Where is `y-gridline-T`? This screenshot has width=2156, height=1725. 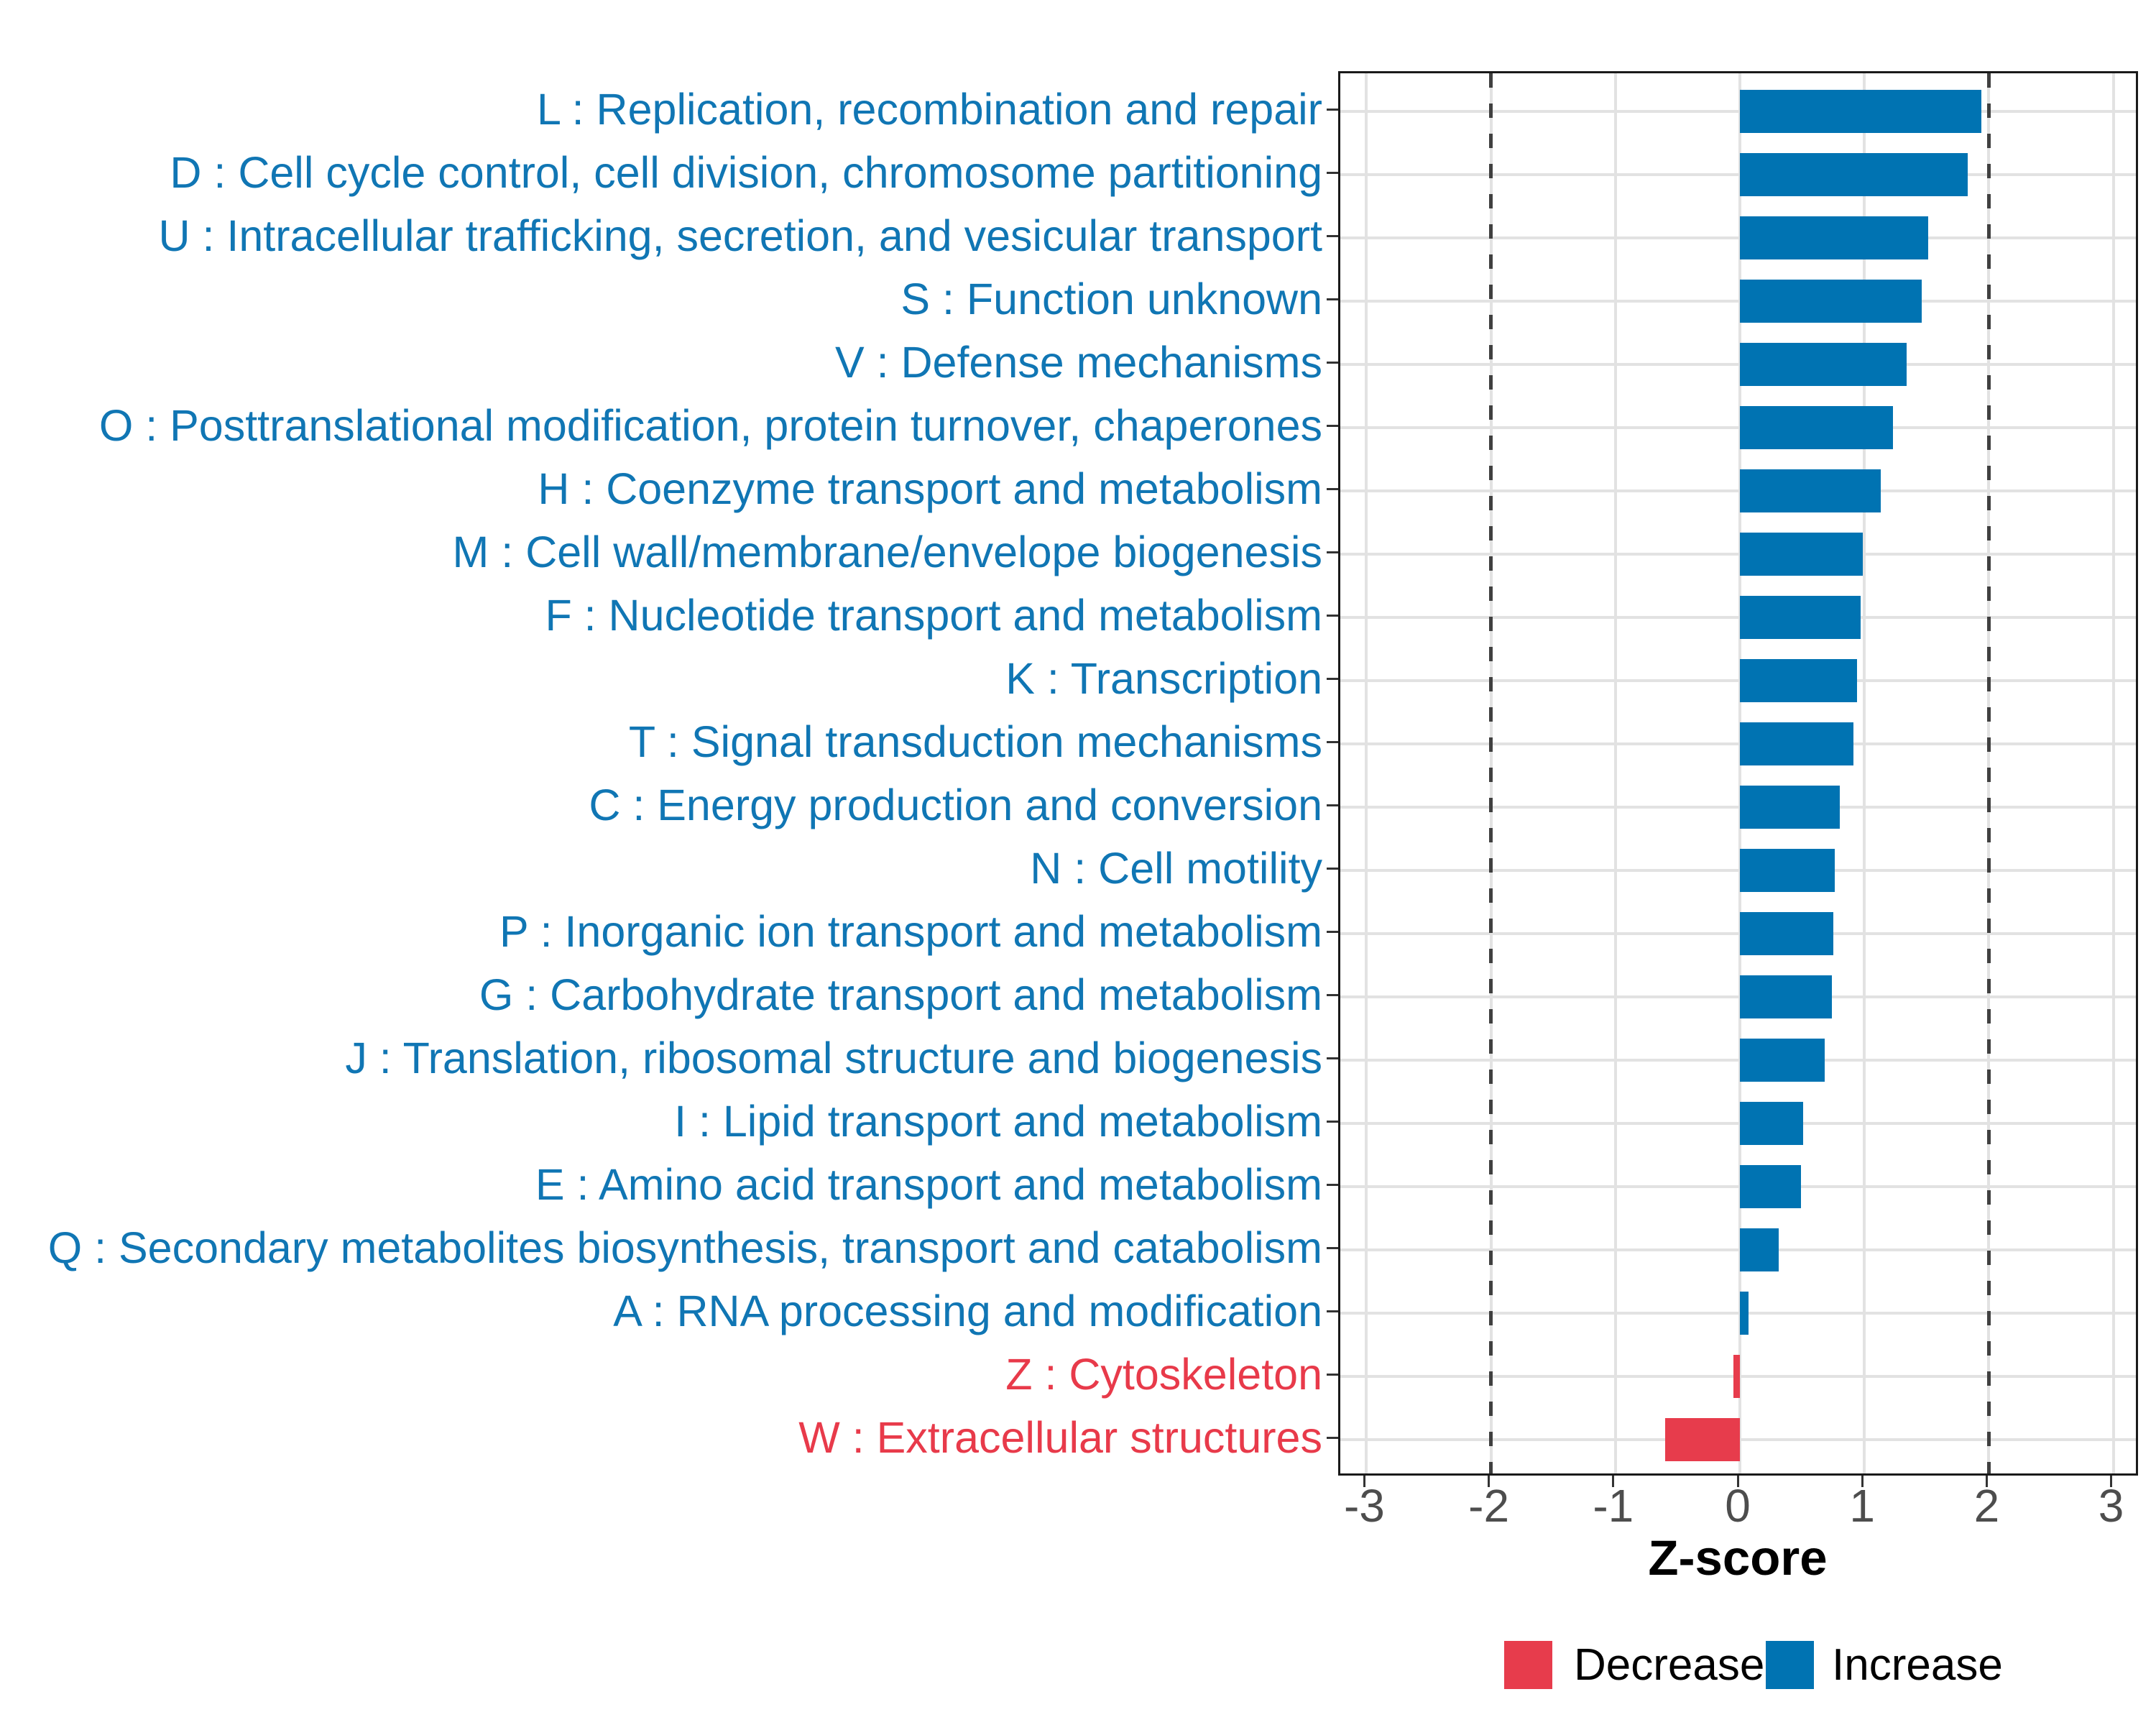 y-gridline-T is located at coordinates (1738, 743).